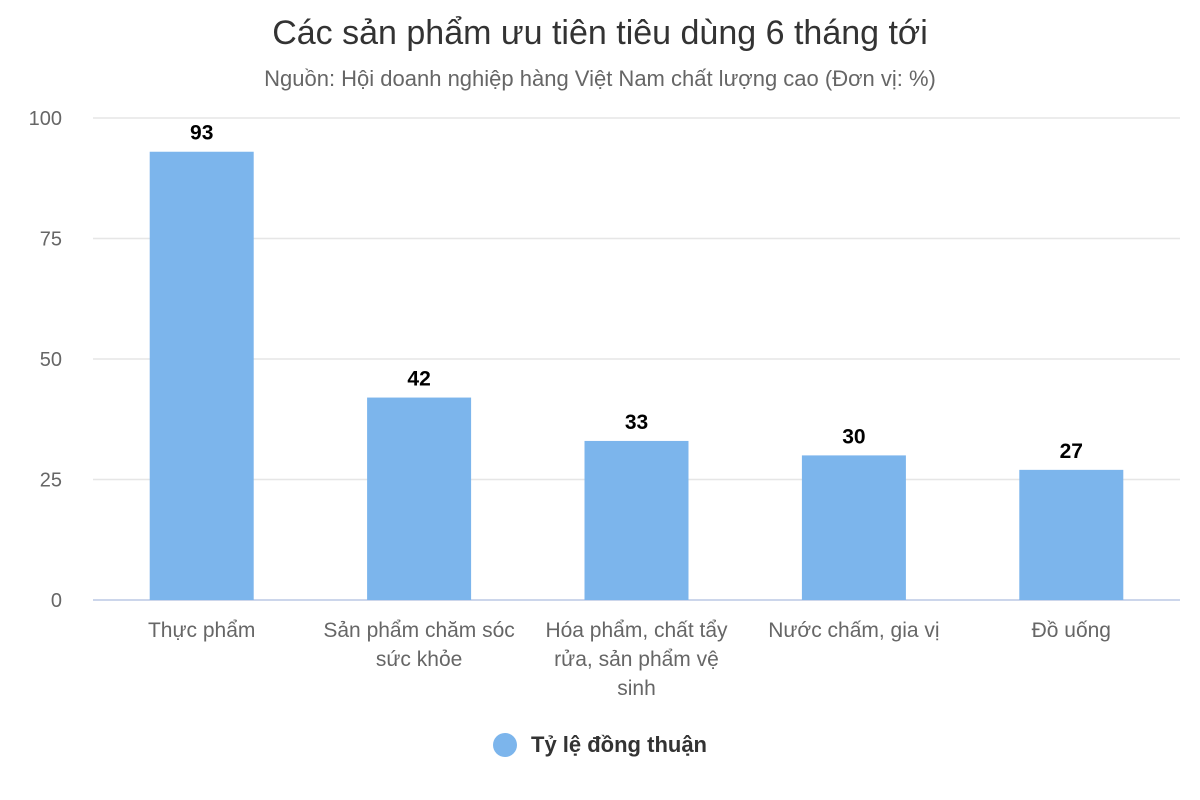 The image size is (1200, 800). Describe the element at coordinates (51, 360) in the screenshot. I see `y-tick-label: 50` at that location.